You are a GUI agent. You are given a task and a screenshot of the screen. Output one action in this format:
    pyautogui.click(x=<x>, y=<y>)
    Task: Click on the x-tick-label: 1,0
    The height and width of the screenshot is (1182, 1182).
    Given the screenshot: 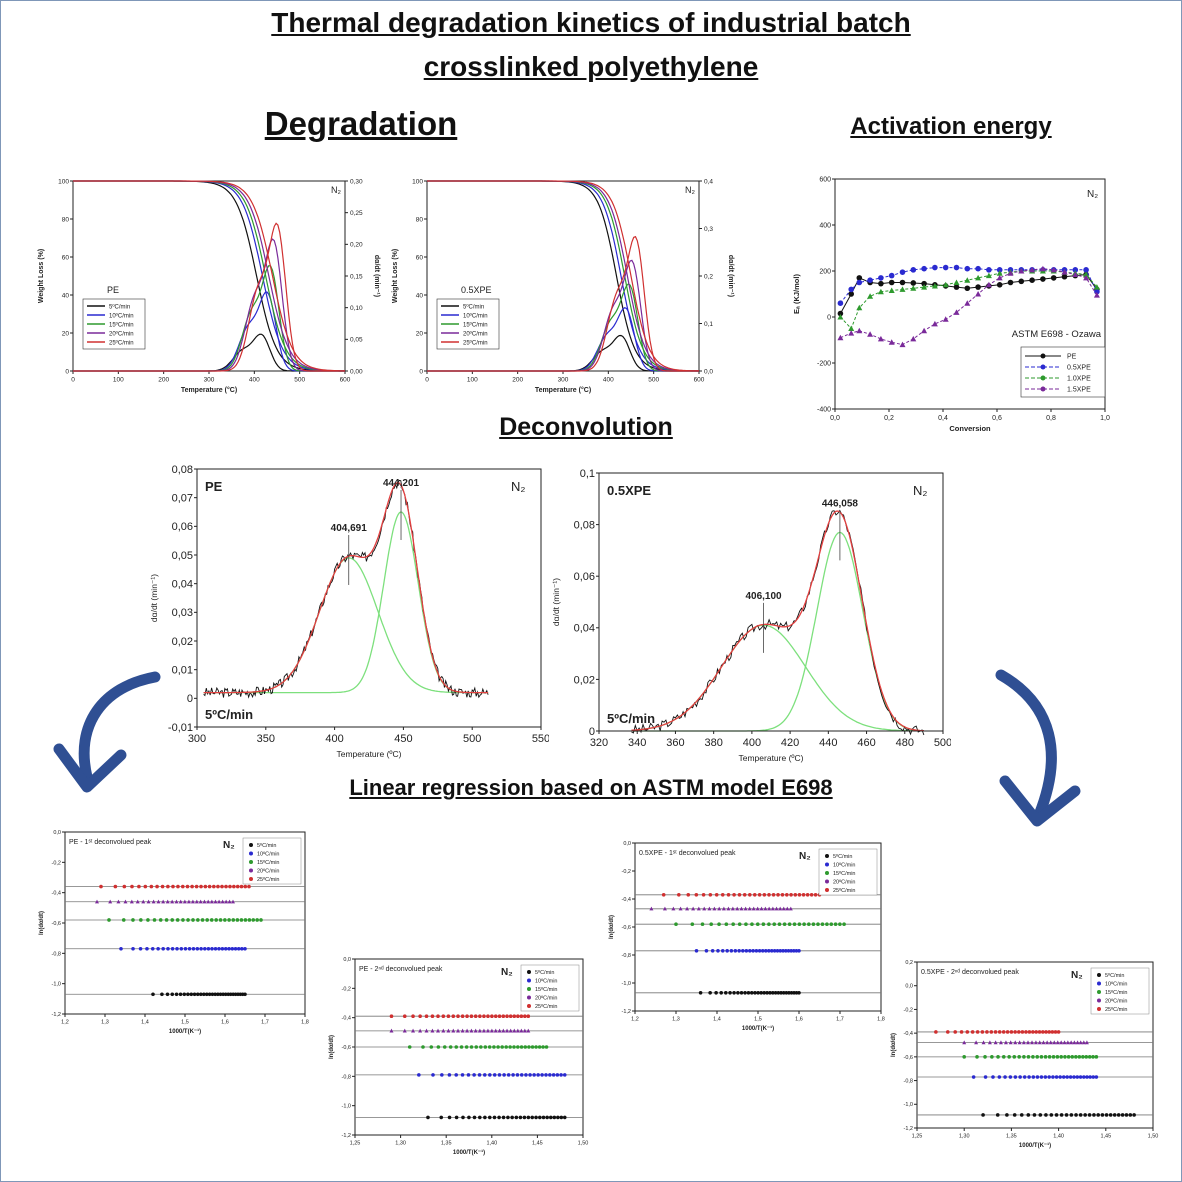 What is the action you would take?
    pyautogui.click(x=1105, y=418)
    